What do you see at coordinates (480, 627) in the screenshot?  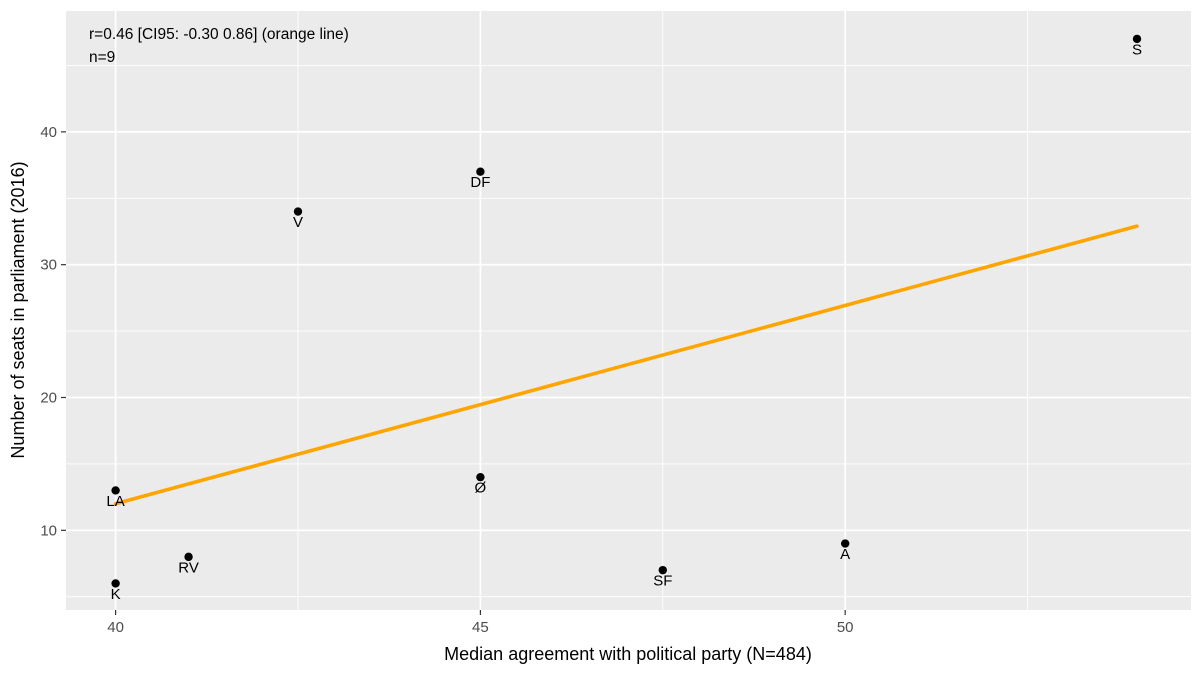 I see `x-axis-tick-label: 45` at bounding box center [480, 627].